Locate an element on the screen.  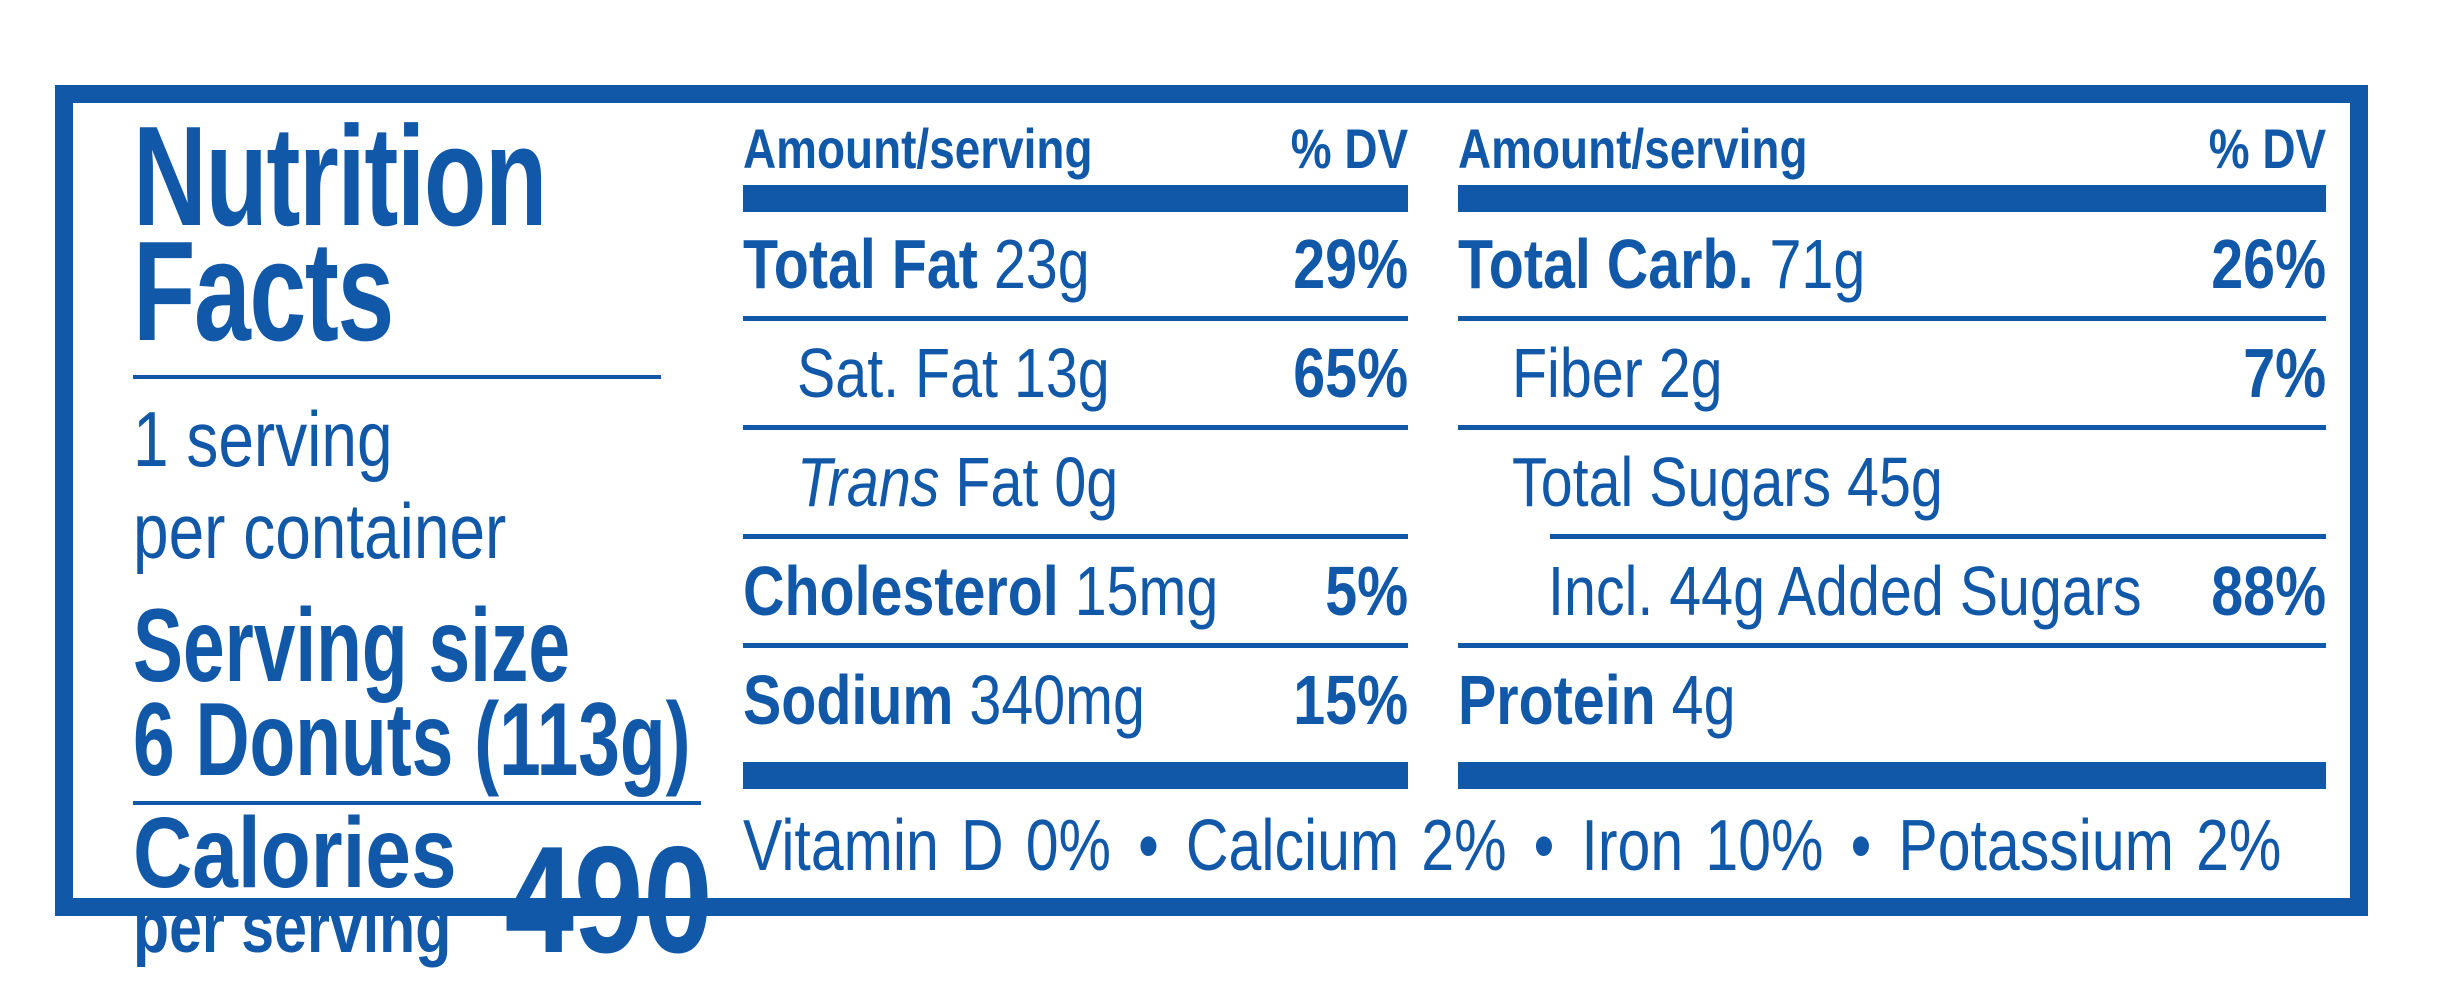
divider-rule-indented is located at coordinates (1938, 536).